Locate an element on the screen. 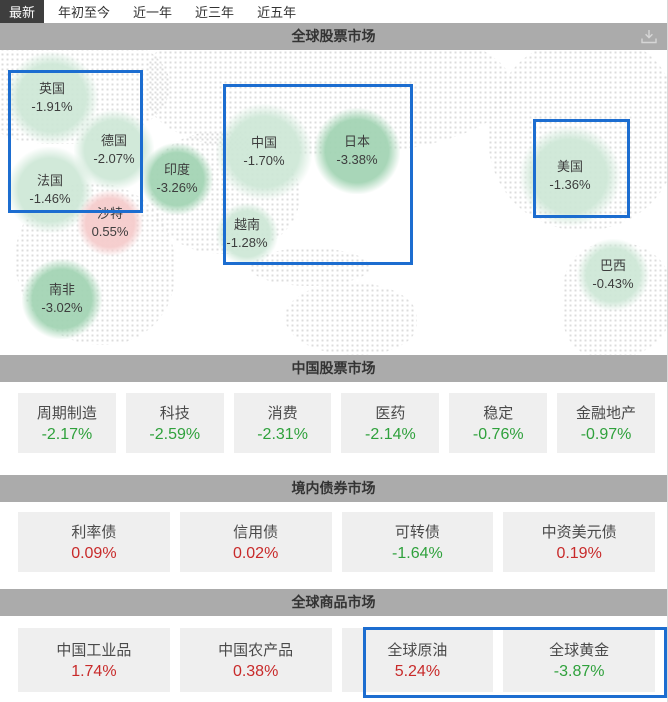 Image resolution: width=668 pixels, height=702 pixels. bubble-return-value: -1.70% is located at coordinates (264, 160).